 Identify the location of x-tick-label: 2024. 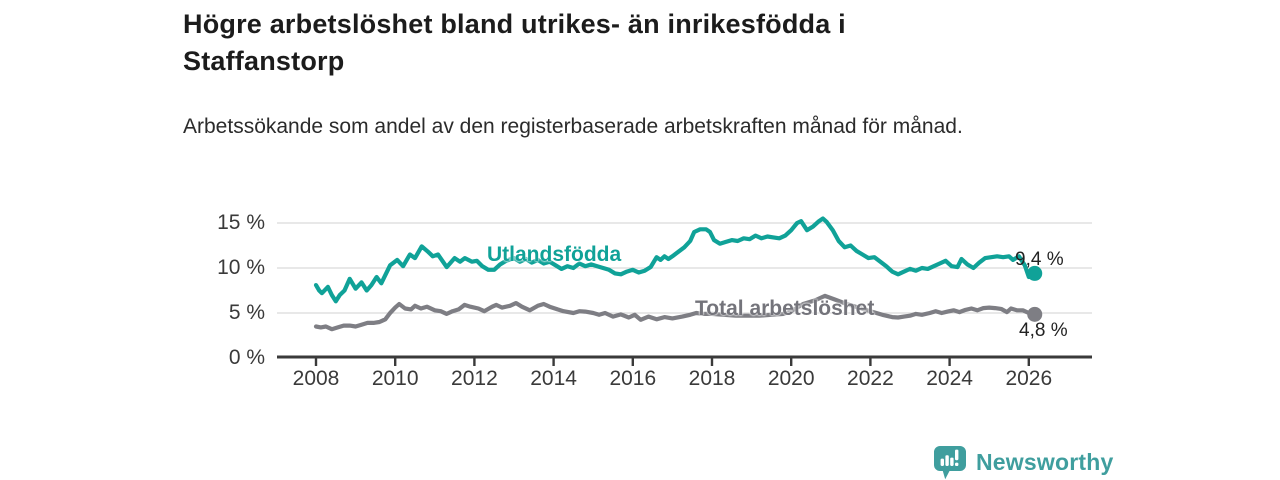
(949, 378).